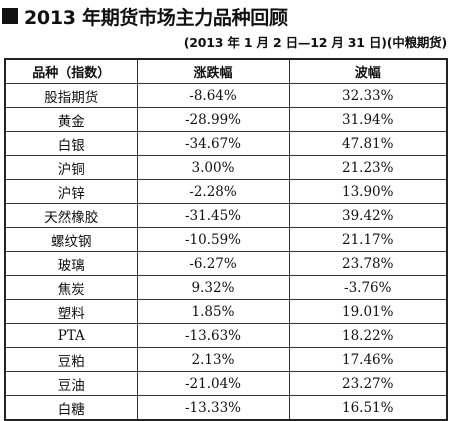 The height and width of the screenshot is (421, 450). Describe the element at coordinates (71, 311) in the screenshot. I see `cell-variety: 塑料` at that location.